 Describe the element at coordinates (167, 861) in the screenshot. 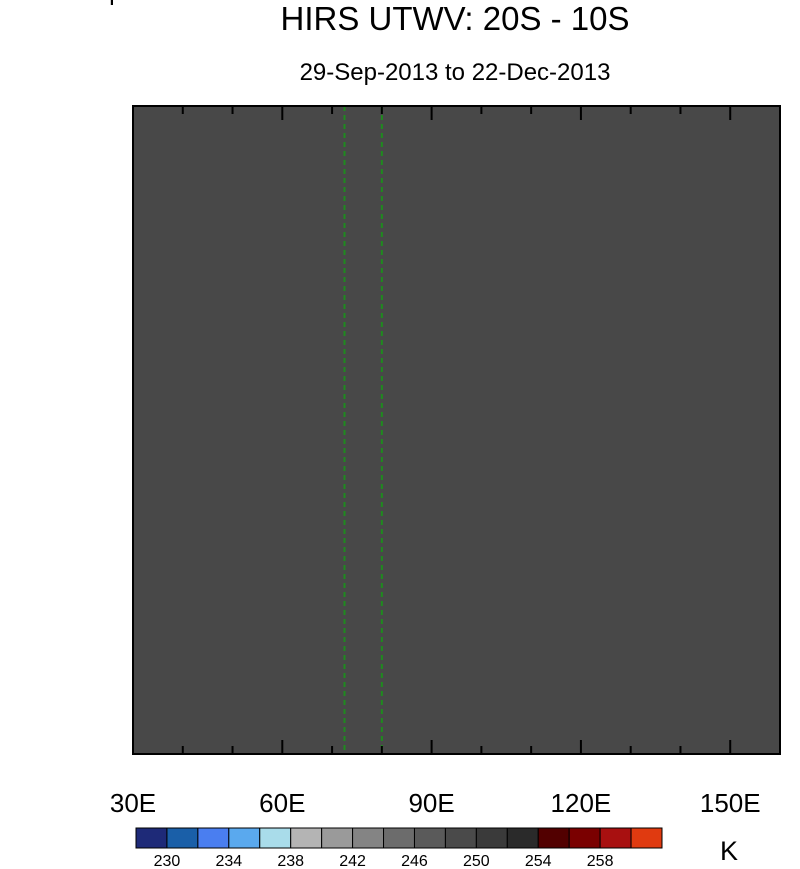

I see `colorbar-label: 230` at that location.